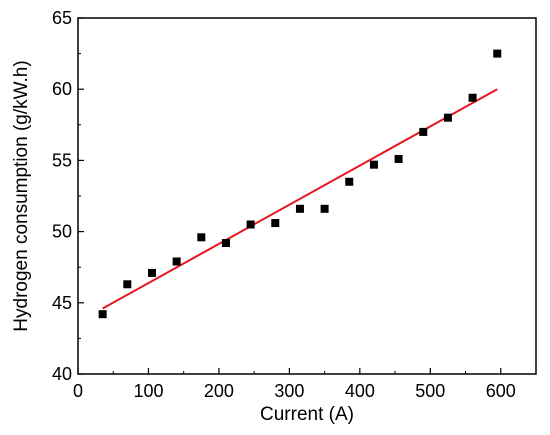 The width and height of the screenshot is (550, 435). What do you see at coordinates (289, 391) in the screenshot?
I see `x-tick-label: 300` at bounding box center [289, 391].